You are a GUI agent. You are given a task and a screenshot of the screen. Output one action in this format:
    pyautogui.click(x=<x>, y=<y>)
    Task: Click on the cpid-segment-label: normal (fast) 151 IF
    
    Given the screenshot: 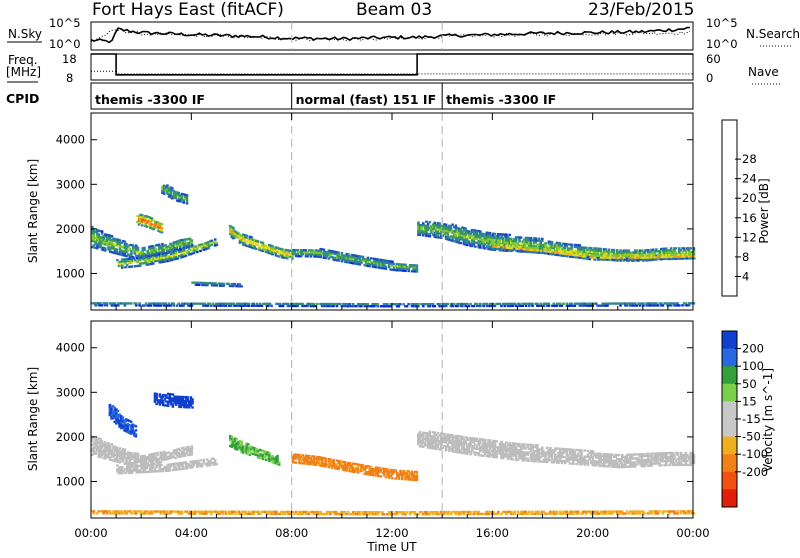 What is the action you would take?
    pyautogui.click(x=366, y=99)
    